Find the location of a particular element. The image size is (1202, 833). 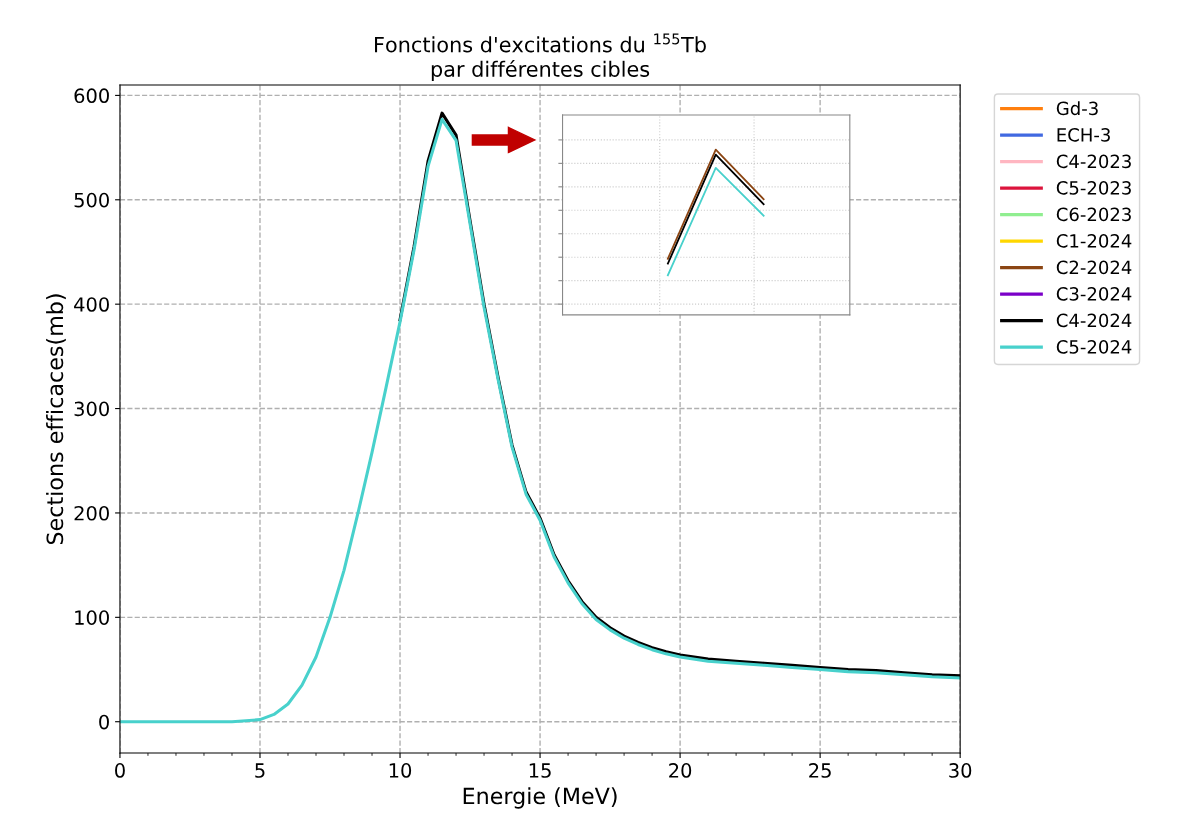

x-tick-label: 25 is located at coordinates (820, 770).